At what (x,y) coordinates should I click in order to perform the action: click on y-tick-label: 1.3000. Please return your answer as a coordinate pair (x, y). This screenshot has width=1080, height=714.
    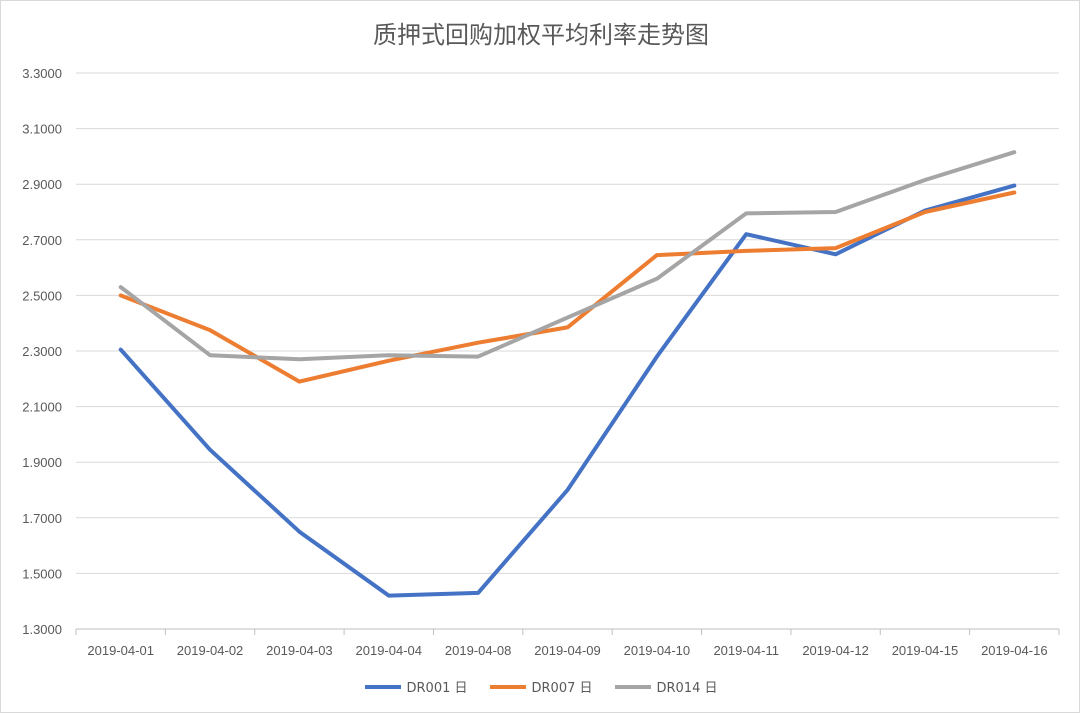
    Looking at the image, I should click on (42, 629).